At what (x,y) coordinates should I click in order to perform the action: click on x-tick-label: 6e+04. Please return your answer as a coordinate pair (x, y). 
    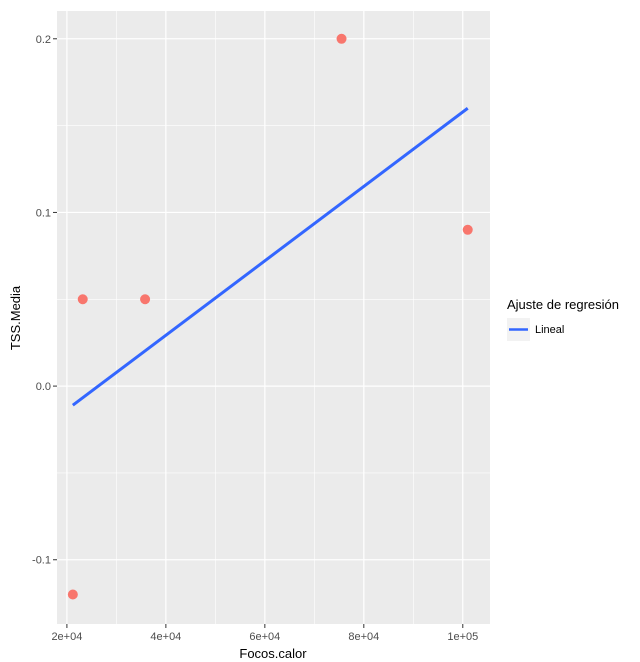
    Looking at the image, I should click on (264, 637).